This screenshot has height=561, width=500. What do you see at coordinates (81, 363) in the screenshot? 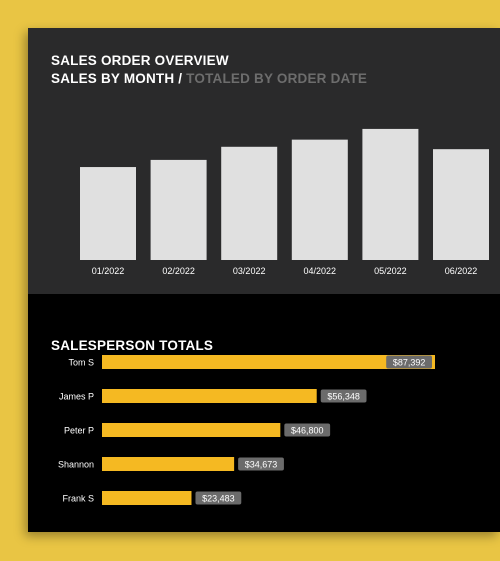
I see `salesperson-name: Tom S` at bounding box center [81, 363].